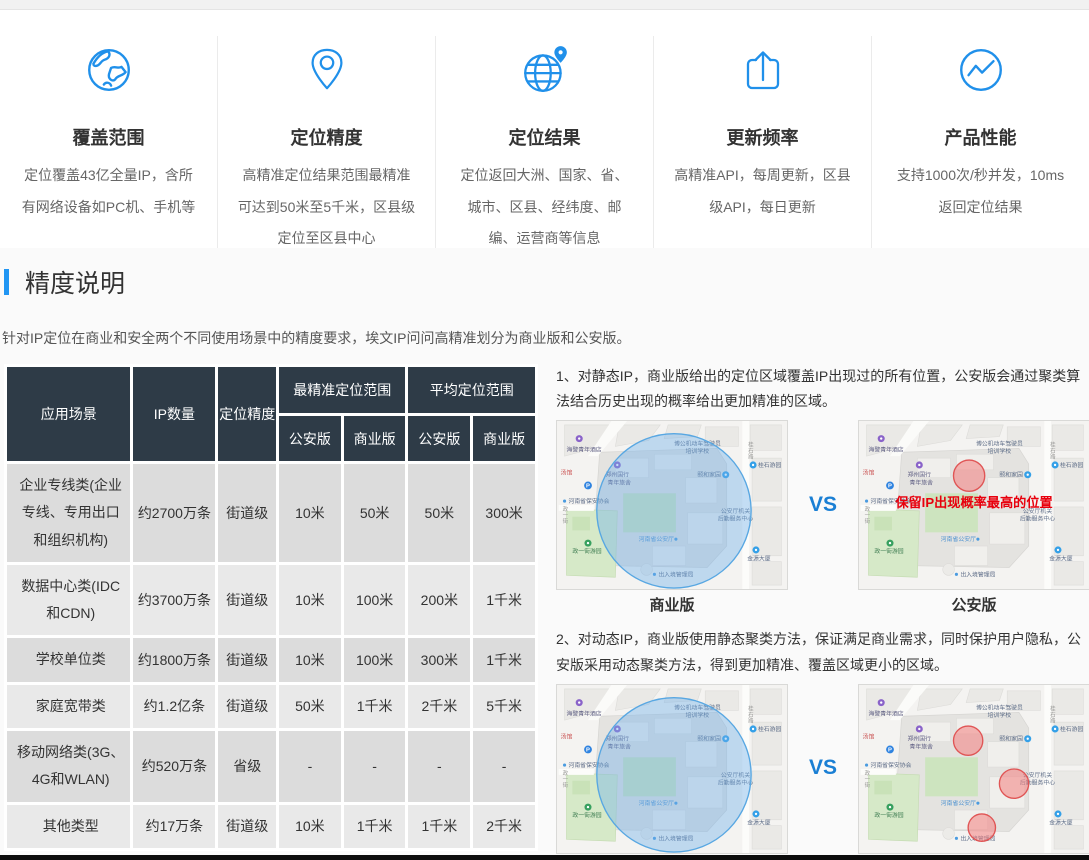 This screenshot has height=860, width=1089. I want to click on cell-value: 300米, so click(504, 513).